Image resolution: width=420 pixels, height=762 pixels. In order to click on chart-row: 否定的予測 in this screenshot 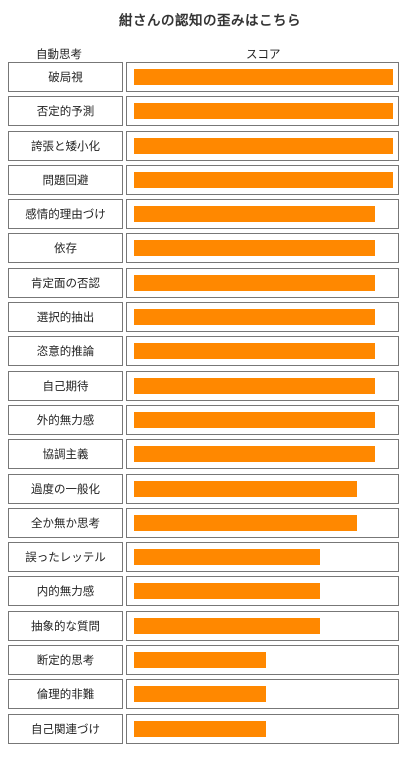, I will do `click(204, 111)`.